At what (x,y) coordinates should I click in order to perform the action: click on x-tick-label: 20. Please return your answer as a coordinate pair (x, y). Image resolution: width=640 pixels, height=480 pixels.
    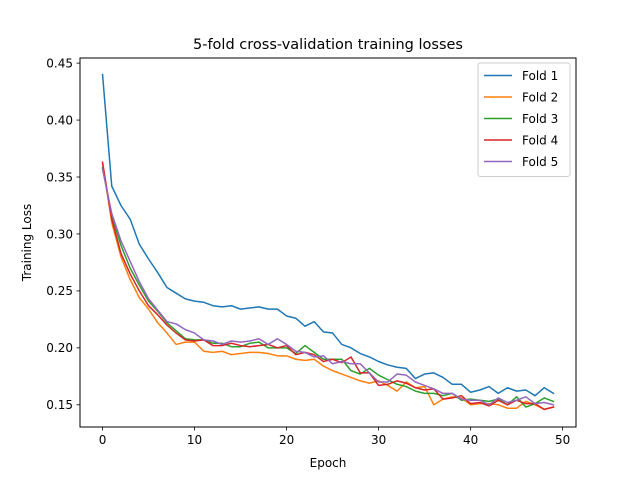
    Looking at the image, I should click on (286, 440).